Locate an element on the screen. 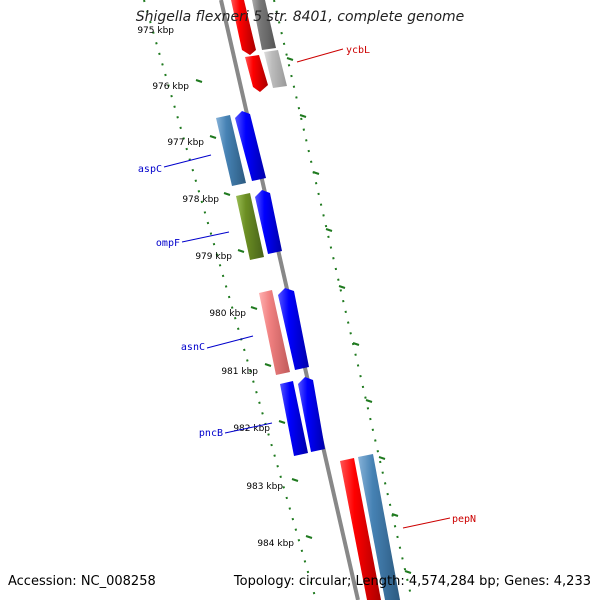 The image size is (600, 600). gene-feature-aspC is located at coordinates (231, 150).